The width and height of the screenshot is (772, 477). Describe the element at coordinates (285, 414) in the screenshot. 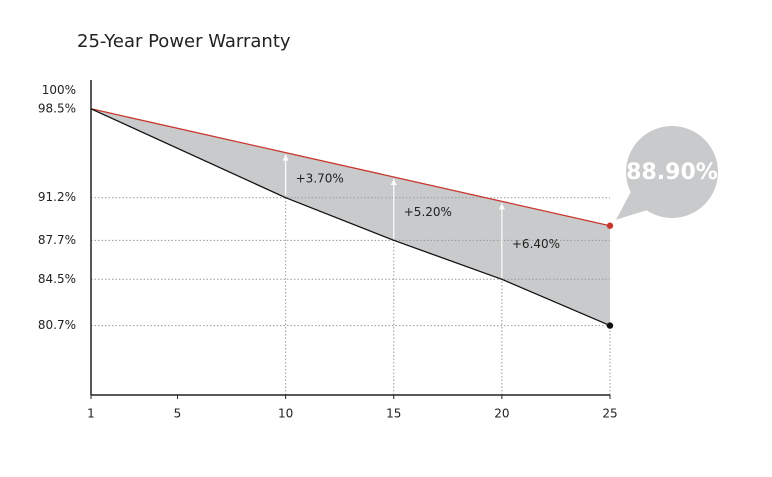

I see `x-tick-label: 10` at that location.